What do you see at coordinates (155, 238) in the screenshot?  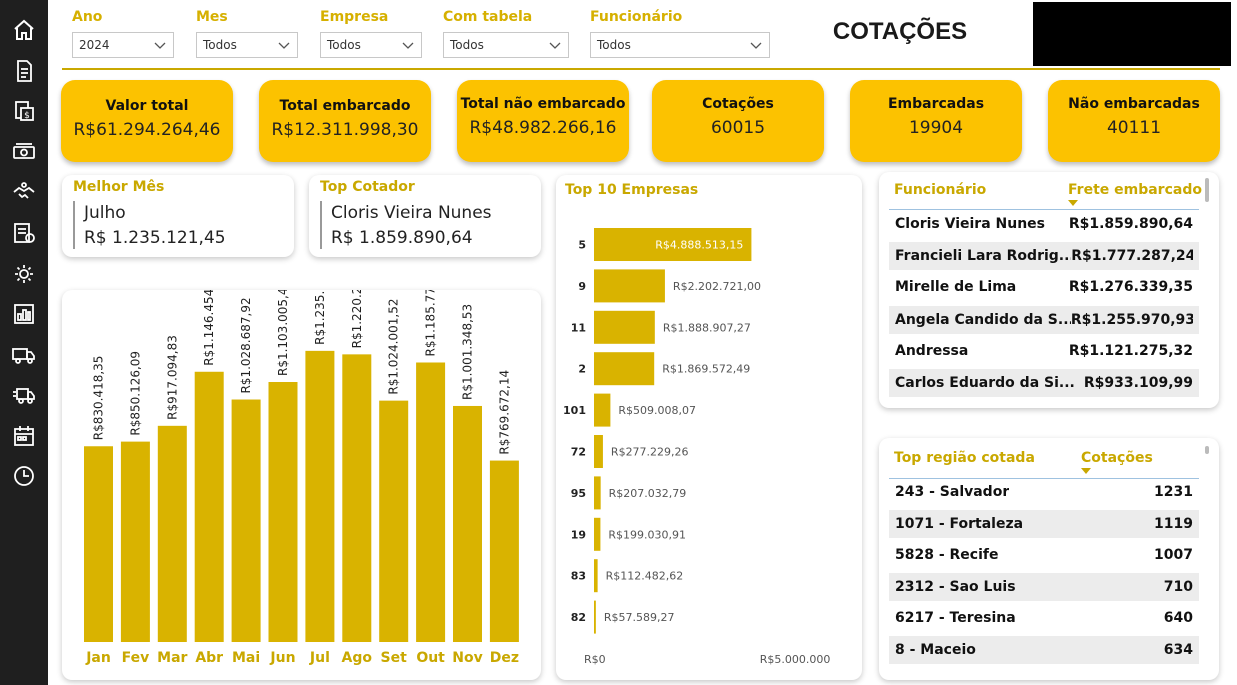 I see `best-month-value: R$ 1.235.121,45` at bounding box center [155, 238].